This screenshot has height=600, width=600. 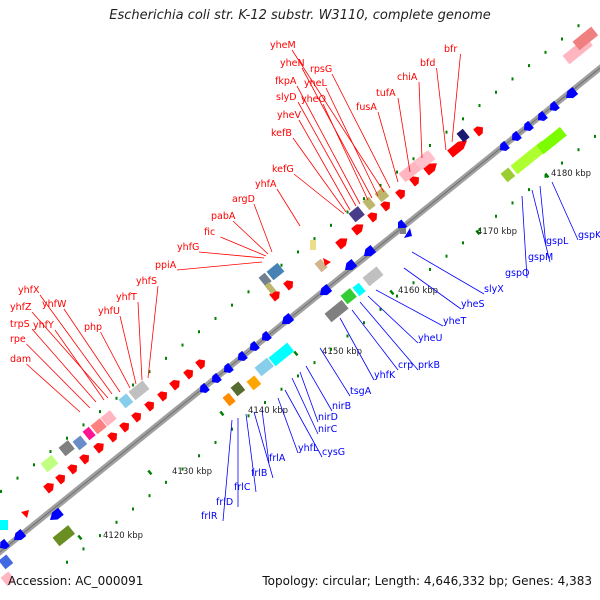 I want to click on gene-label: yheM, so click(x=283, y=45).